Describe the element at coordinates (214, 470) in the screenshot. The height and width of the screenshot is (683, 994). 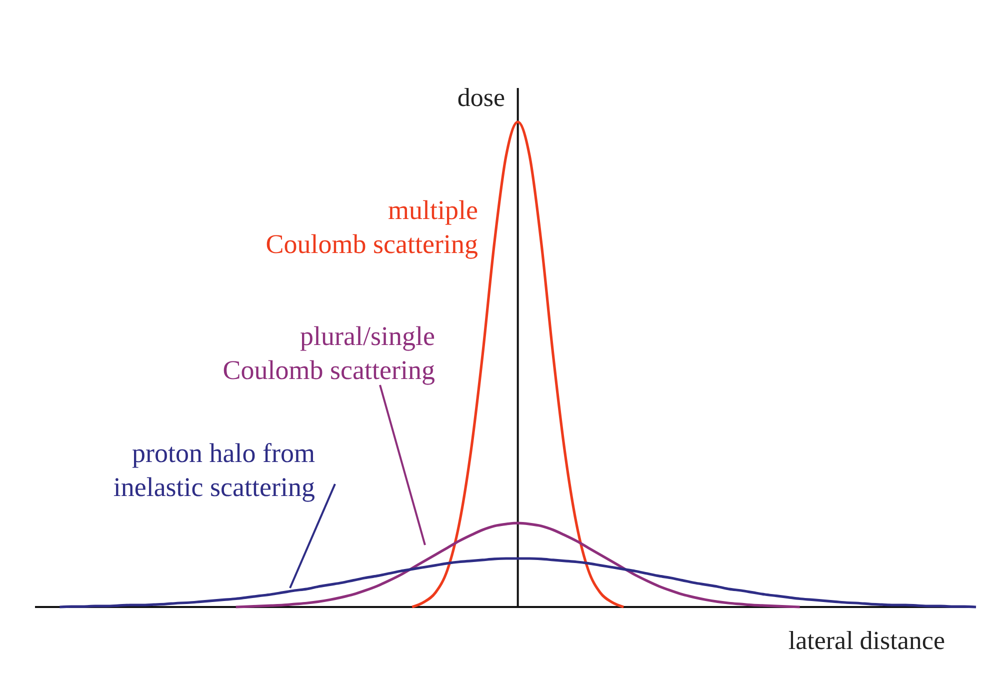
I see `text: proton halo from inelastic scattering` at that location.